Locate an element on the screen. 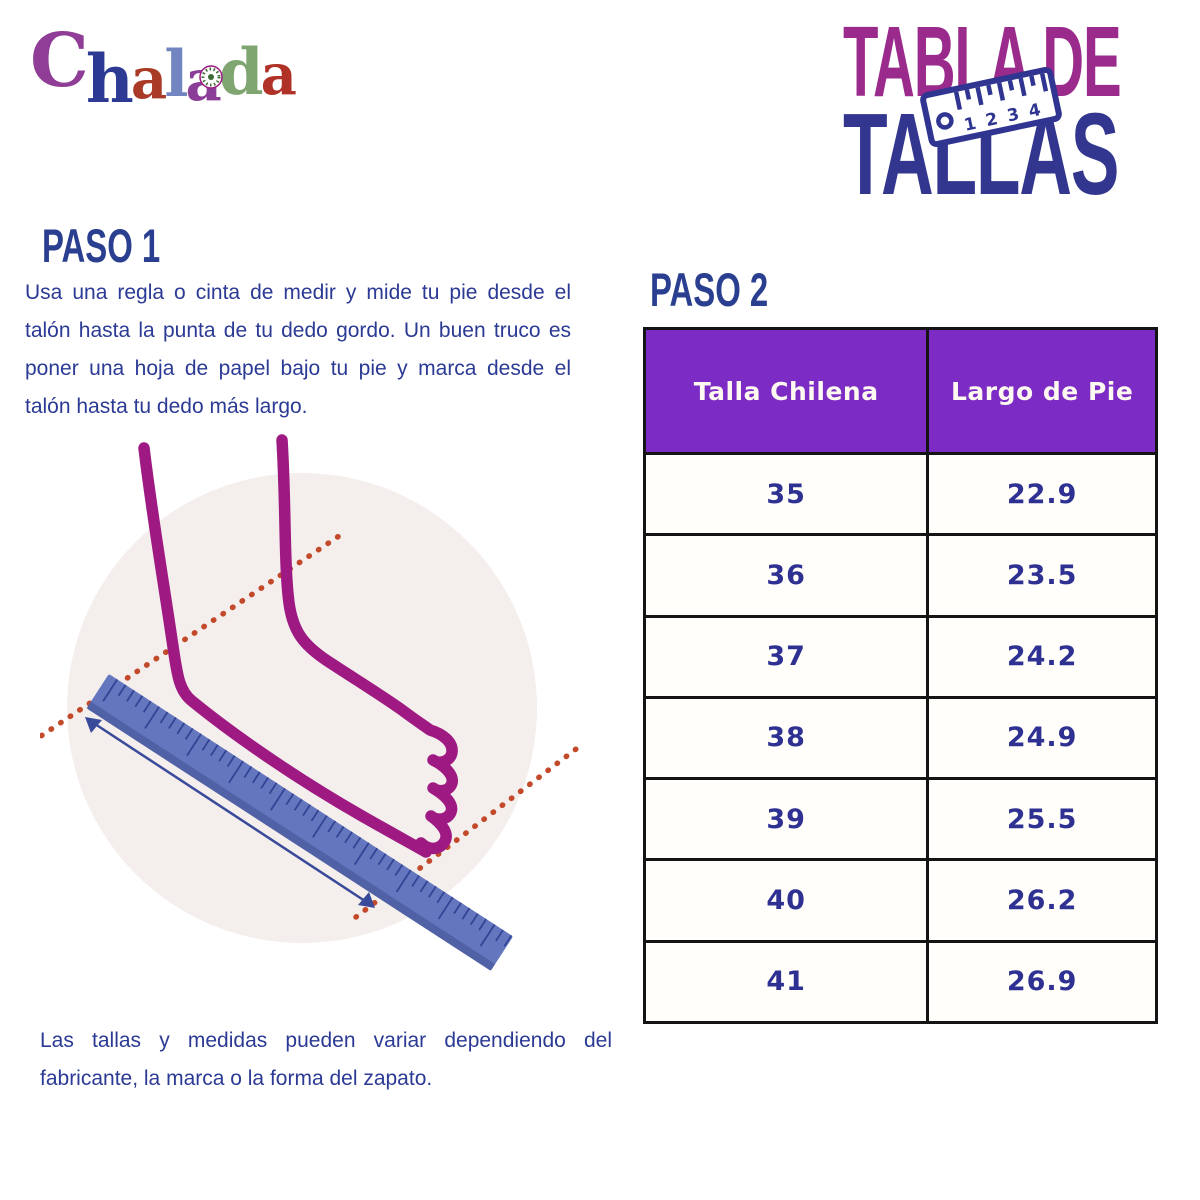  talla-cell: 41 is located at coordinates (786, 982).